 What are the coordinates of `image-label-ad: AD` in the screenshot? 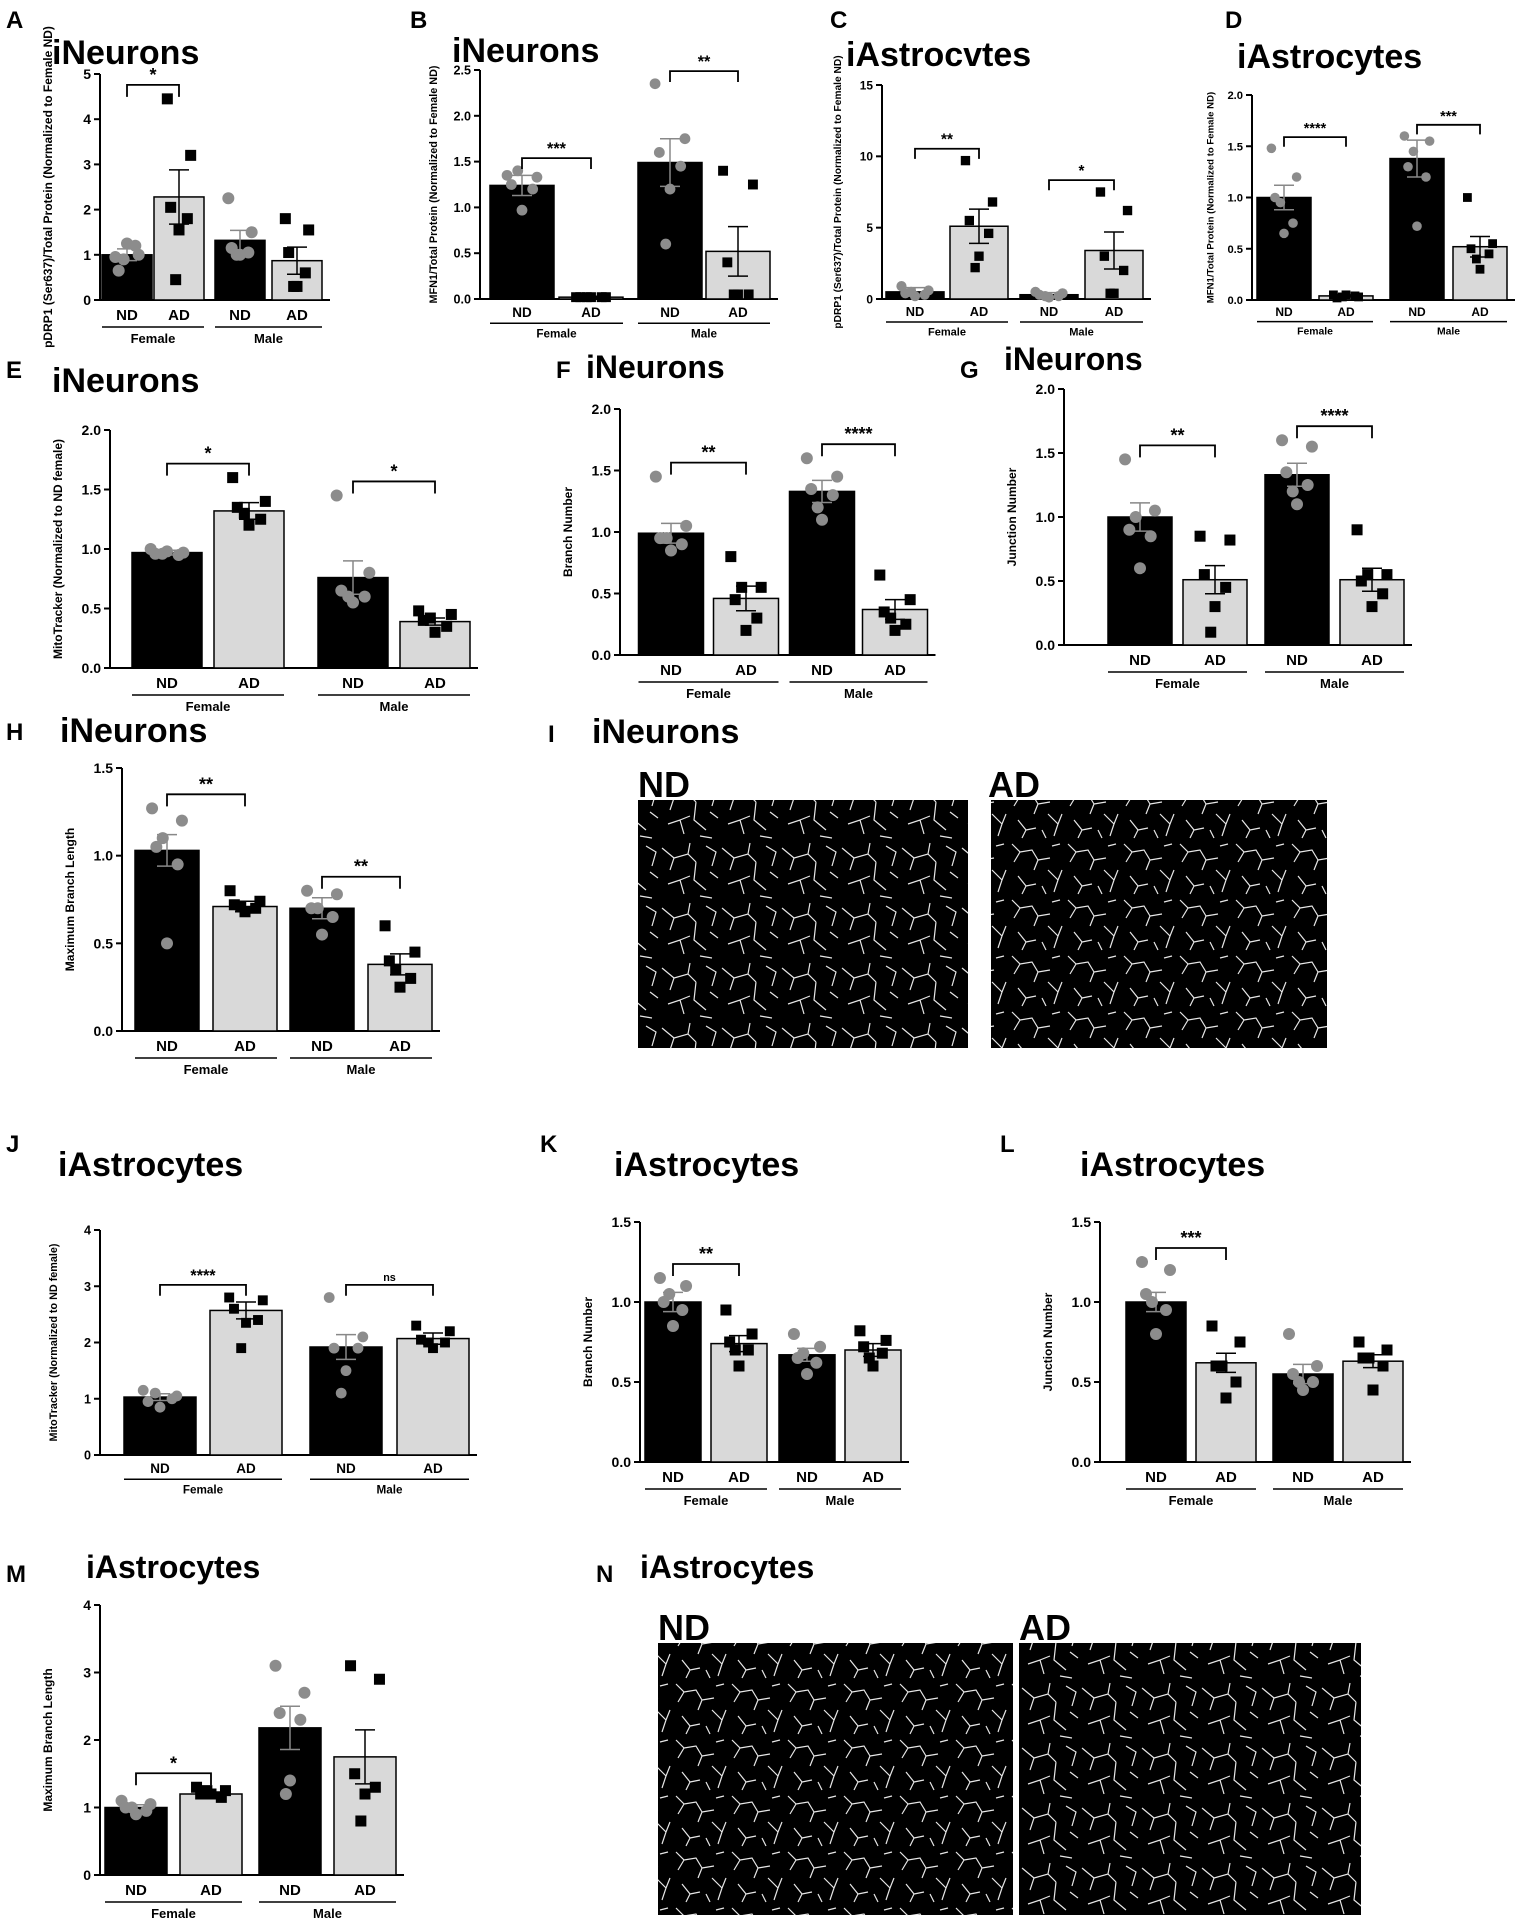 It's located at (1045, 1627).